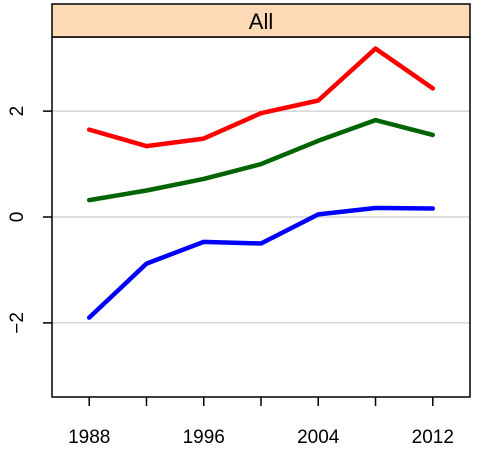 This screenshot has width=485, height=452. What do you see at coordinates (204, 437) in the screenshot?
I see `x-tick-label: 1996` at bounding box center [204, 437].